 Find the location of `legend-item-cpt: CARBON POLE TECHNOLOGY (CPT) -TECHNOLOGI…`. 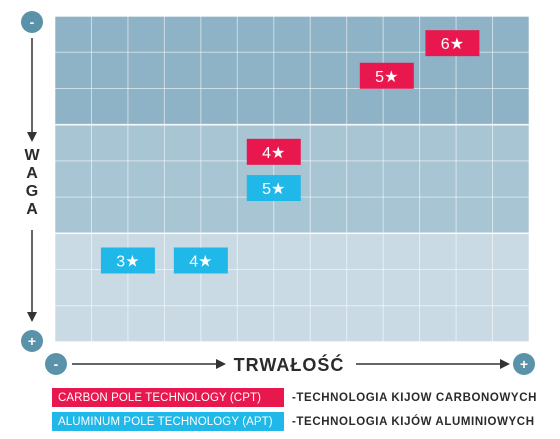

legend-item-cpt: CARBON POLE TECHNOLOGY (CPT) -TECHNOLOGI… is located at coordinates (294, 397).